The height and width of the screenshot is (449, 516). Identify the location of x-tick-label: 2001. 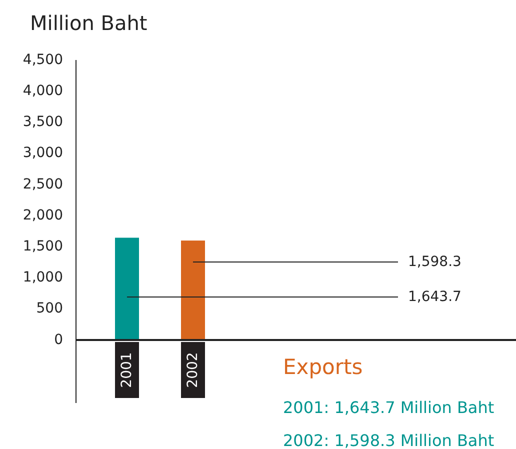
(126, 370).